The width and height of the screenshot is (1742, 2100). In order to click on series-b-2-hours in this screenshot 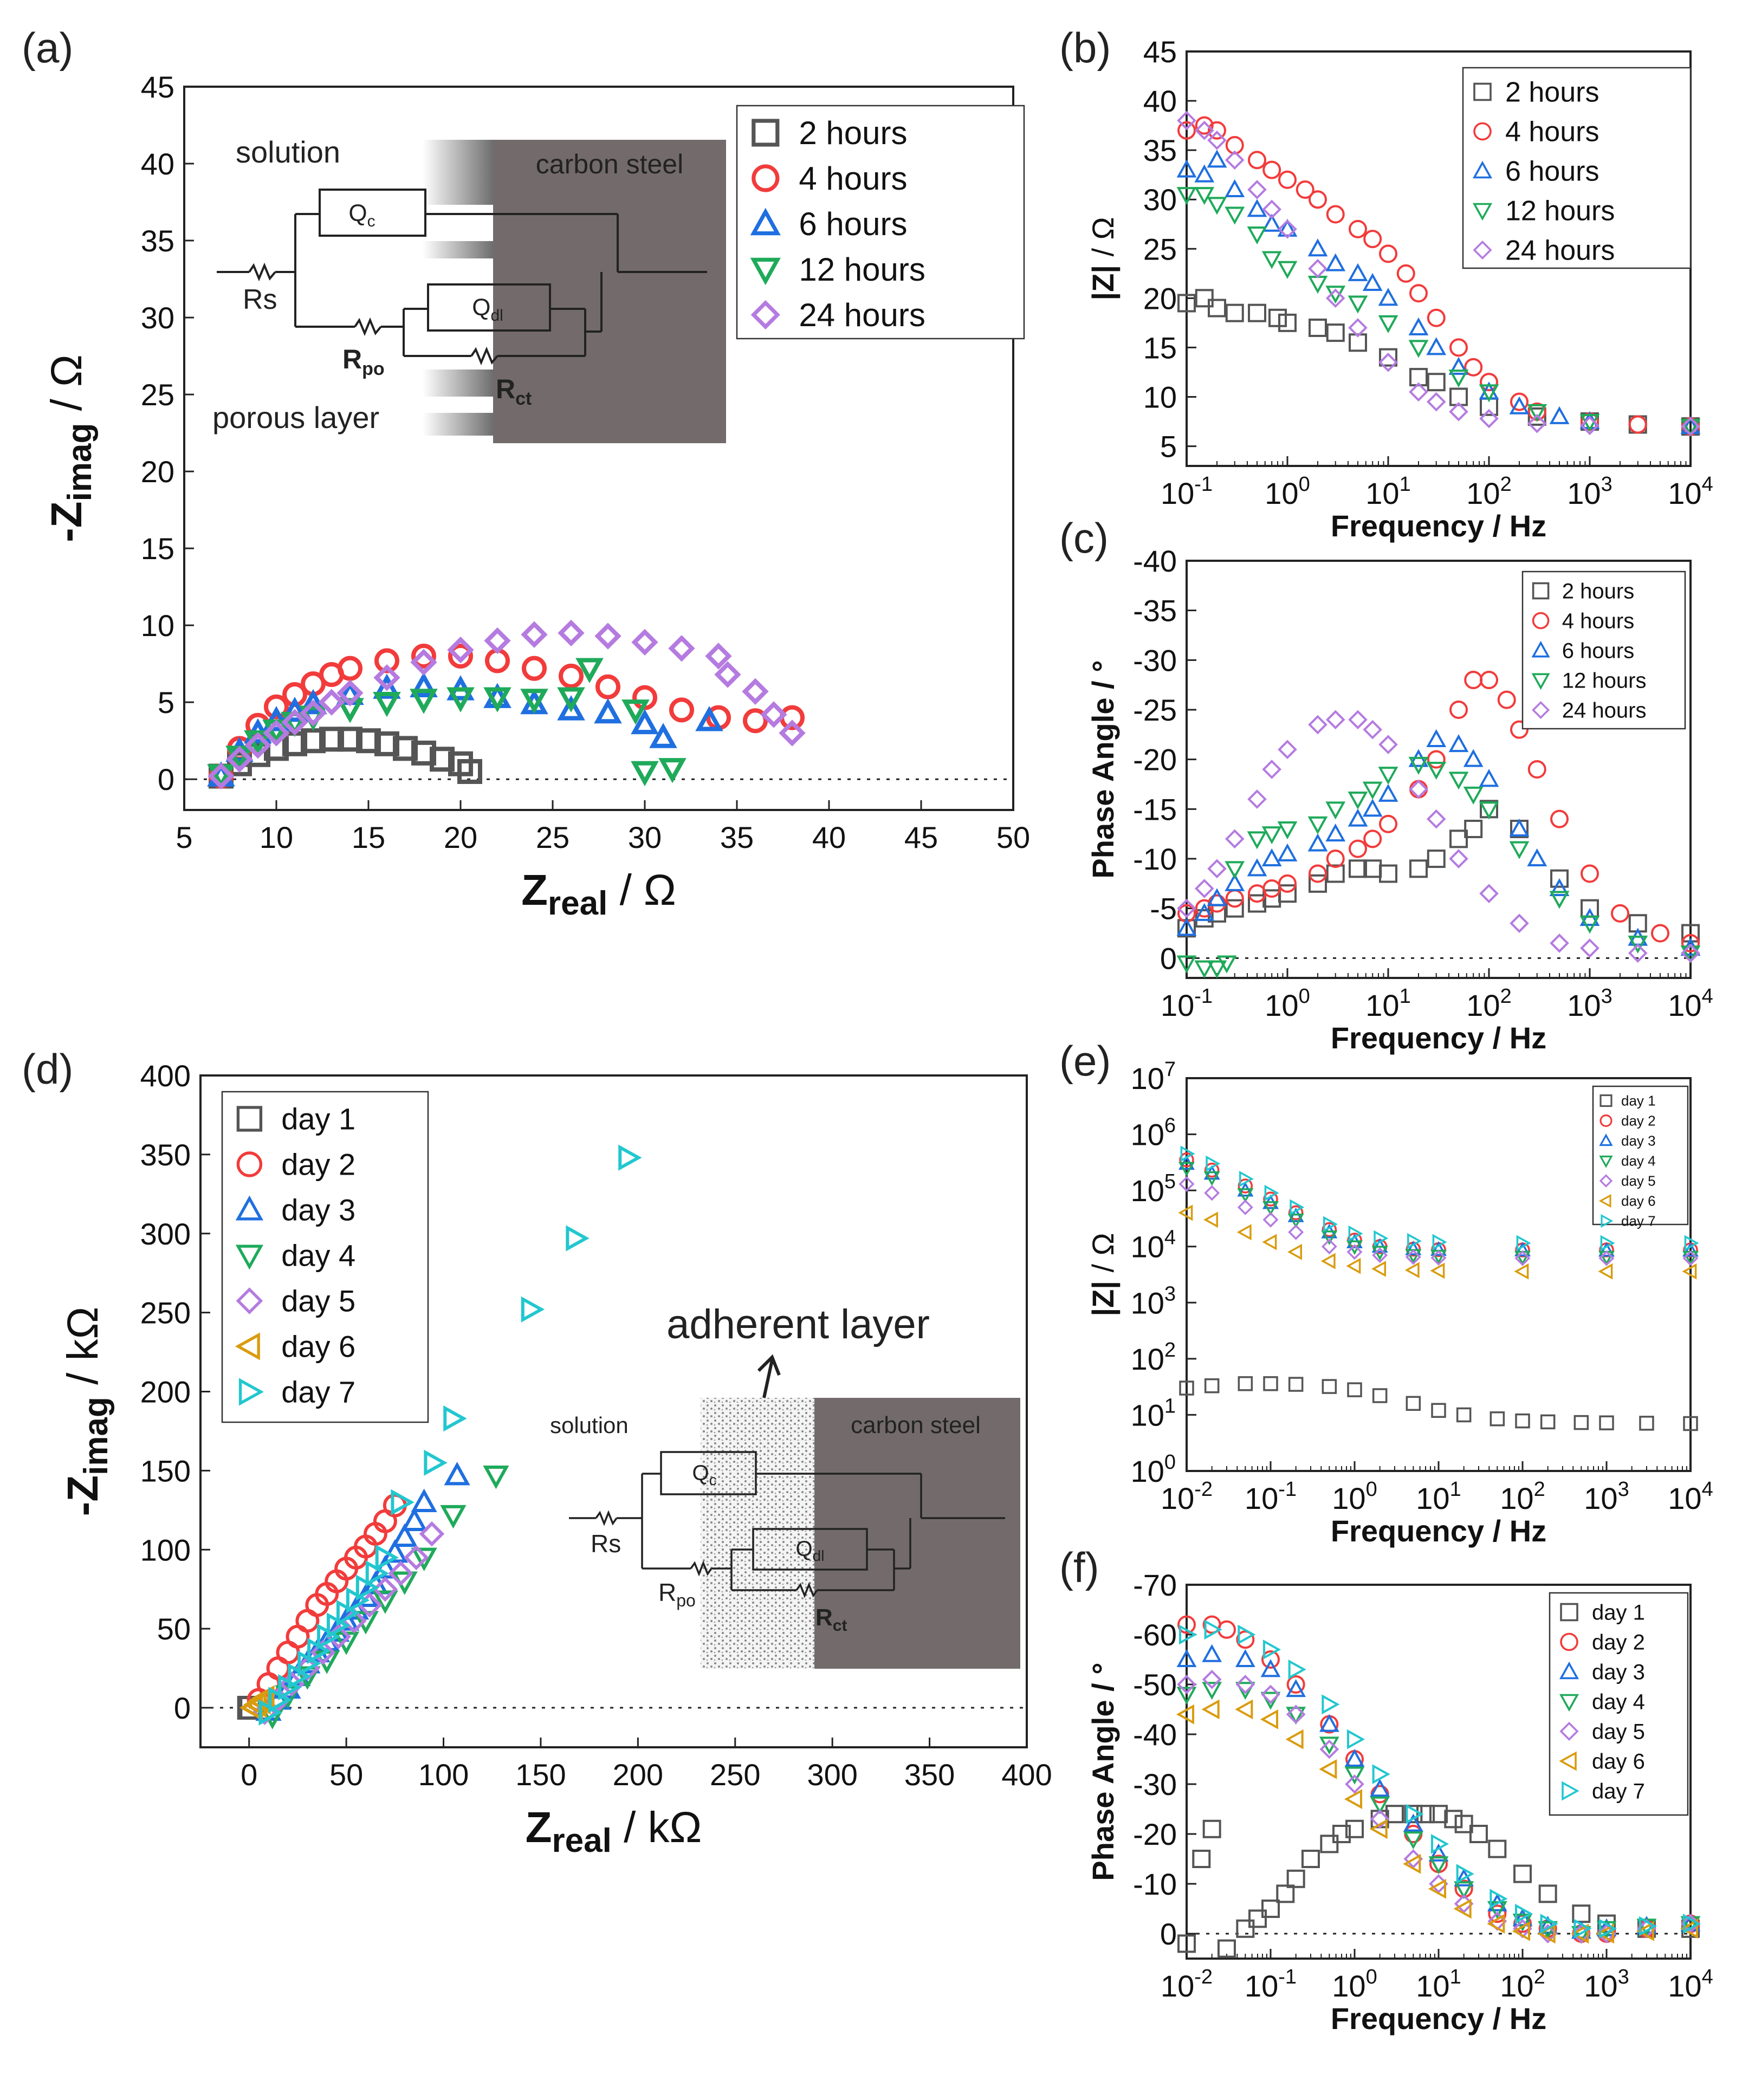, I will do `click(1439, 362)`.